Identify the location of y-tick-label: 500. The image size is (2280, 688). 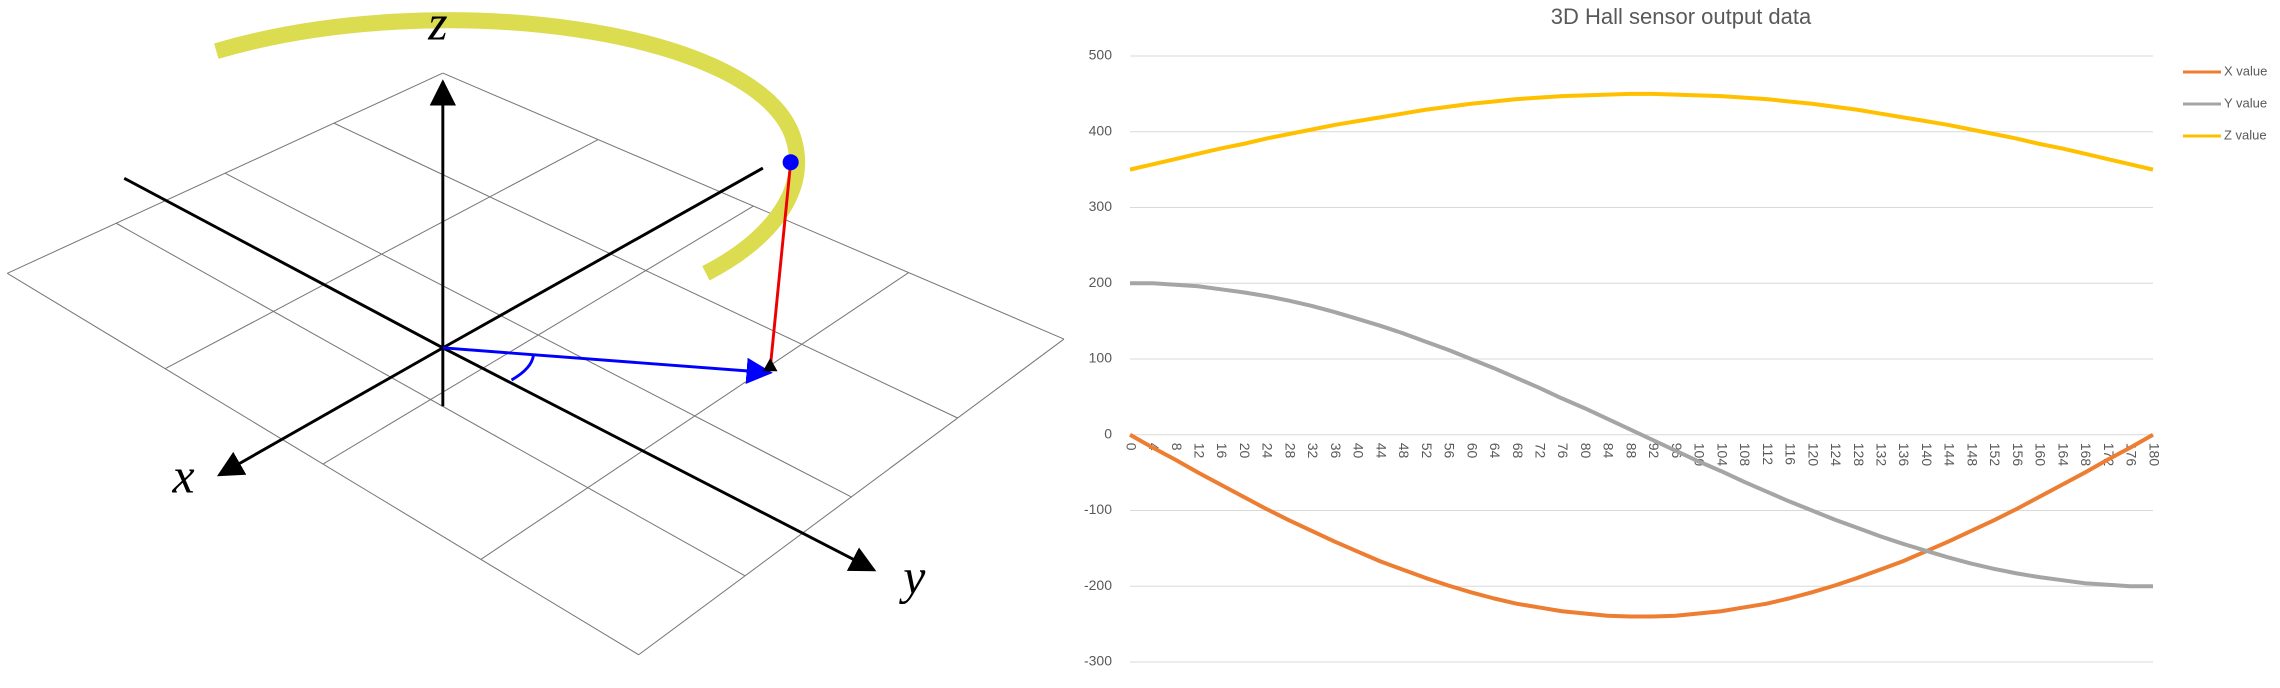
(1101, 55).